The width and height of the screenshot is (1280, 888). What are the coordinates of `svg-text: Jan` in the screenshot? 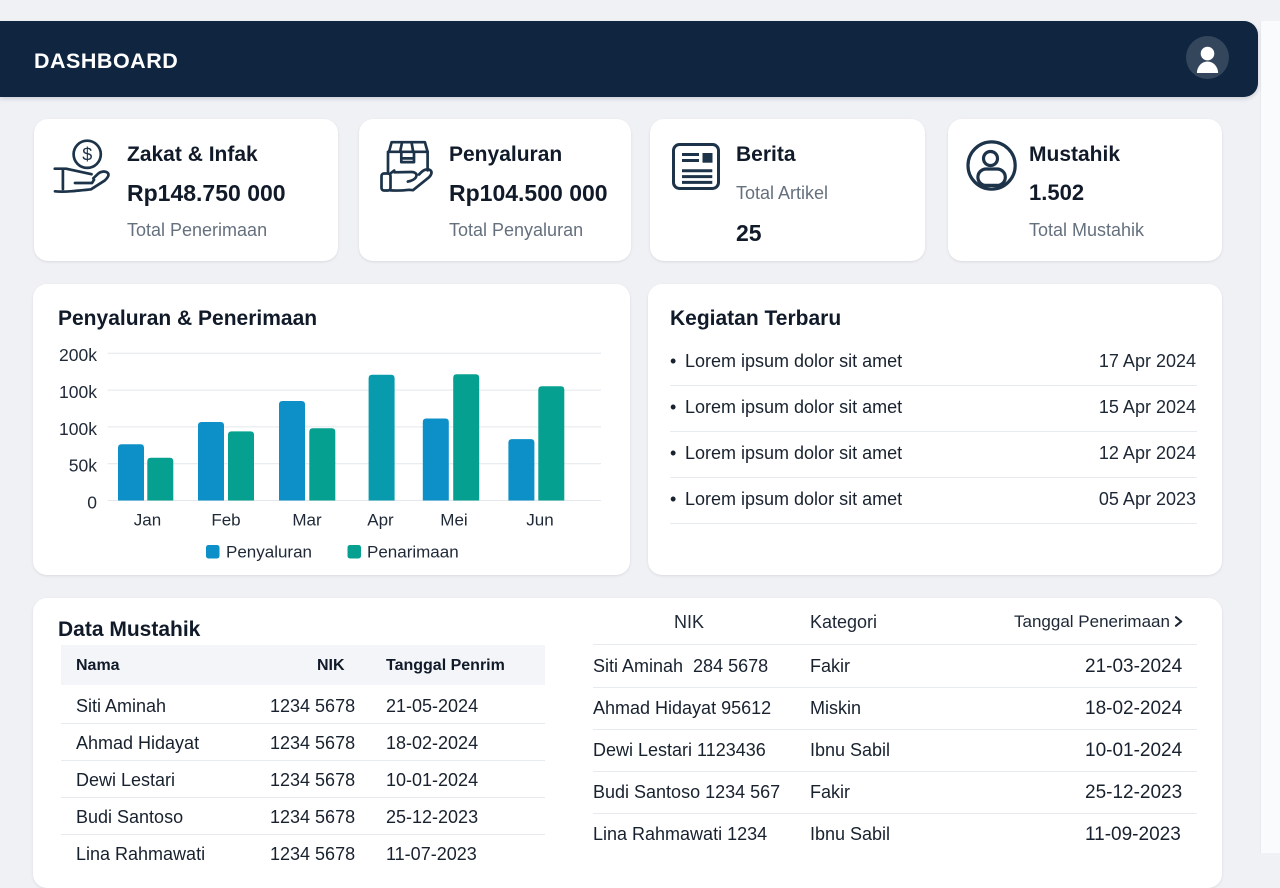 It's located at (147, 520).